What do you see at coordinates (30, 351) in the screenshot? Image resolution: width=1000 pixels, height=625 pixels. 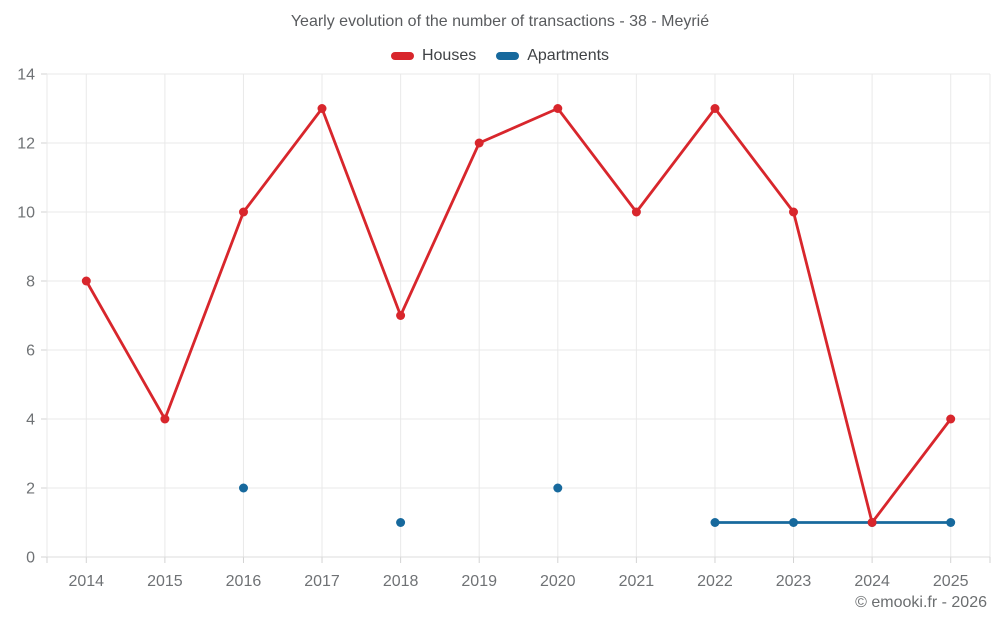 I see `y-axis-label: 6` at bounding box center [30, 351].